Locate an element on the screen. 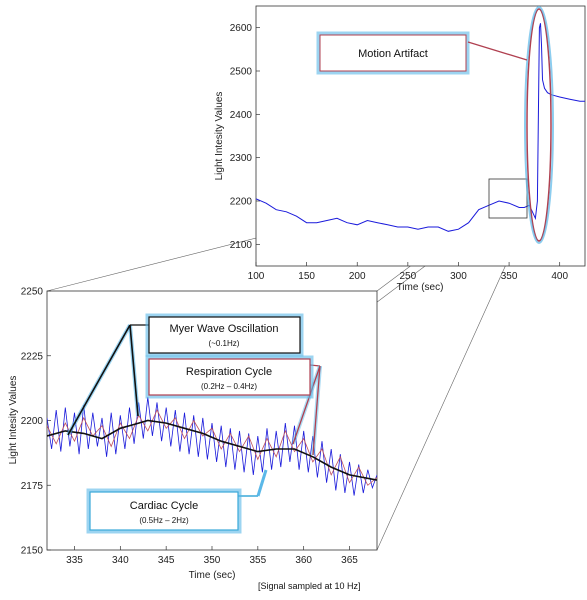 The width and height of the screenshot is (587, 600). top-y-tick-label: 2200 is located at coordinates (241, 202).